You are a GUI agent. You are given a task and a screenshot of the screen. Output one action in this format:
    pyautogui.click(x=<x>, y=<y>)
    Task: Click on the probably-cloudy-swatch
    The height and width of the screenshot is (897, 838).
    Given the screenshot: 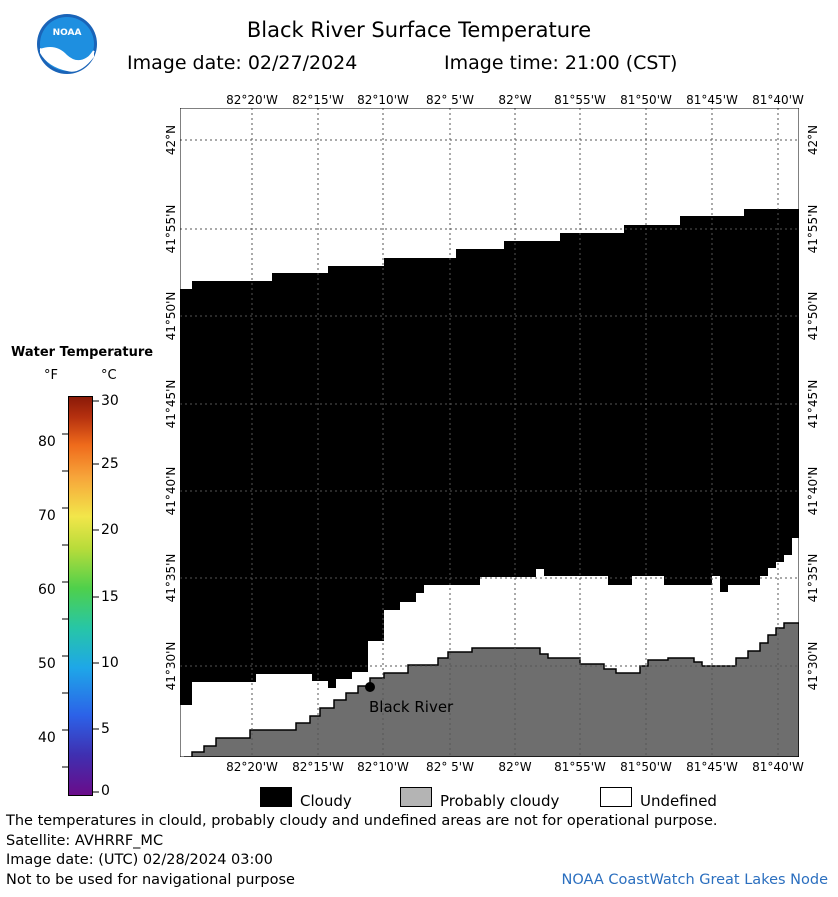 What is the action you would take?
    pyautogui.click(x=416, y=797)
    